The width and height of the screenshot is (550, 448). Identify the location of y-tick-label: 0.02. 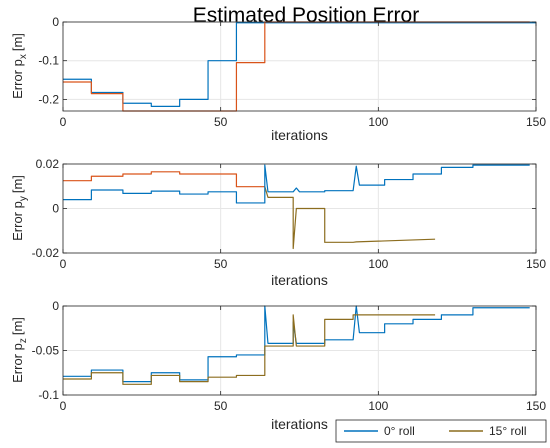
(48, 164).